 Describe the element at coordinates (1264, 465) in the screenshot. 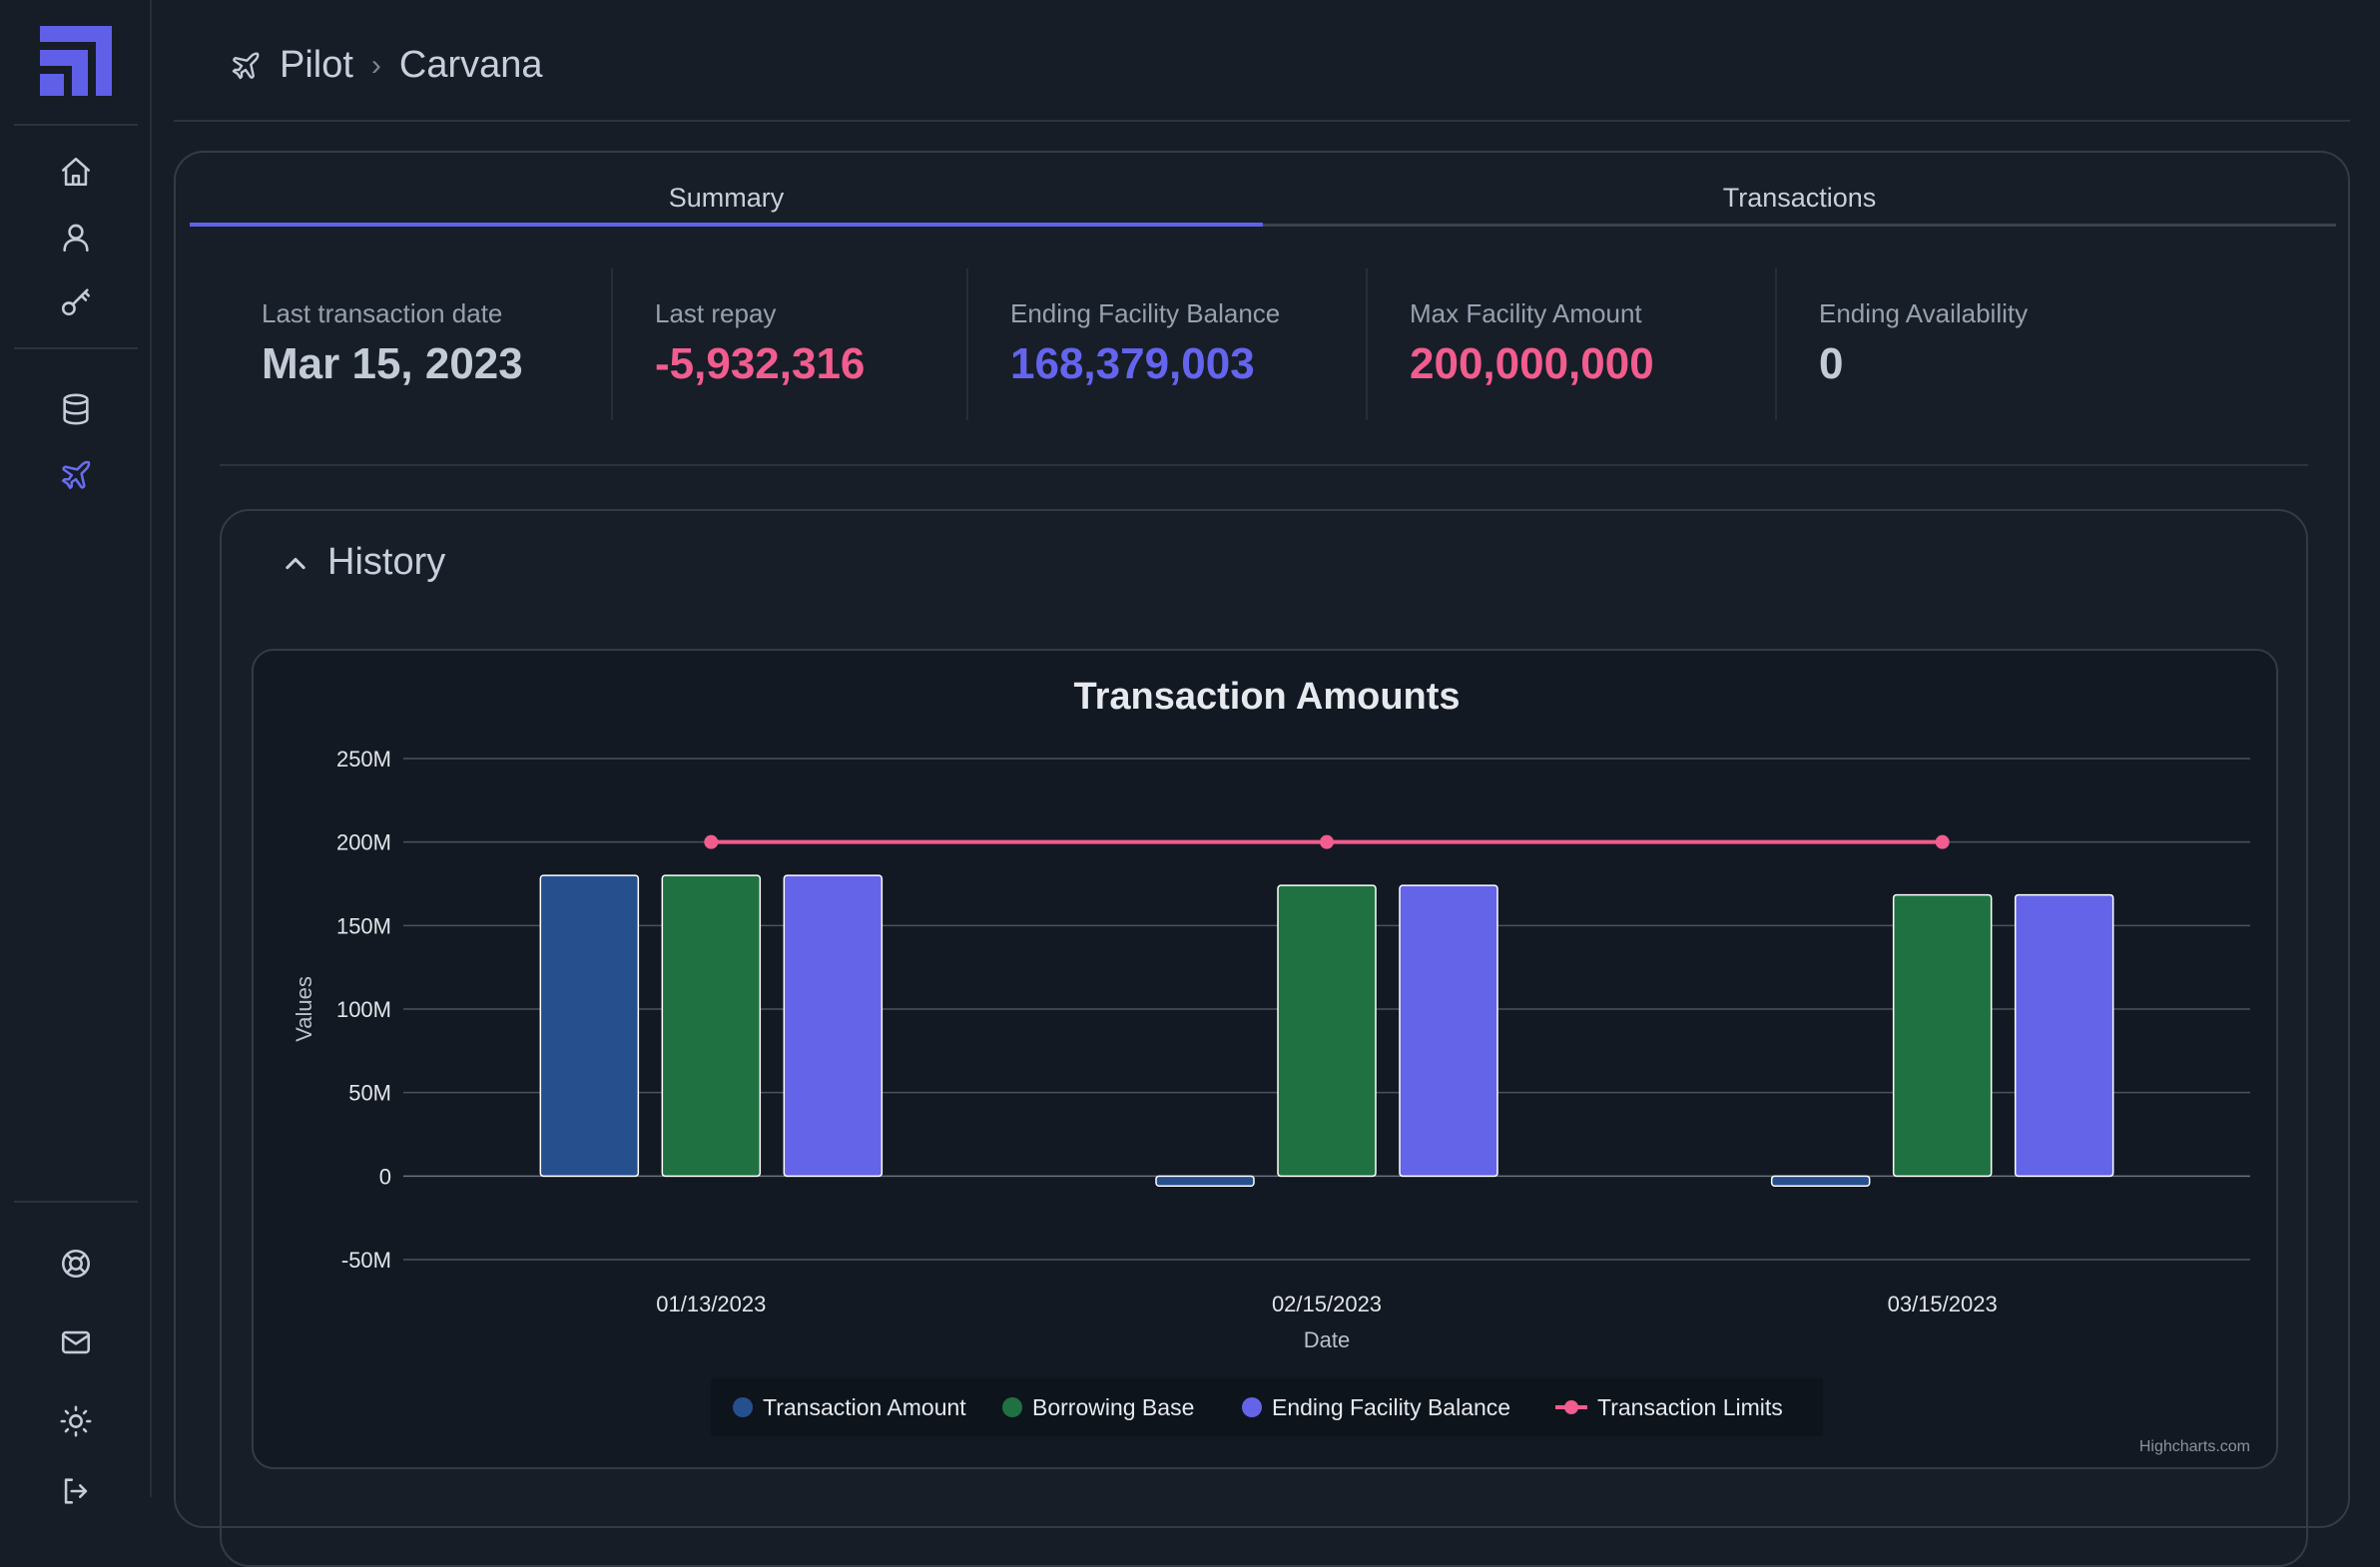

I see `stats-divider` at that location.